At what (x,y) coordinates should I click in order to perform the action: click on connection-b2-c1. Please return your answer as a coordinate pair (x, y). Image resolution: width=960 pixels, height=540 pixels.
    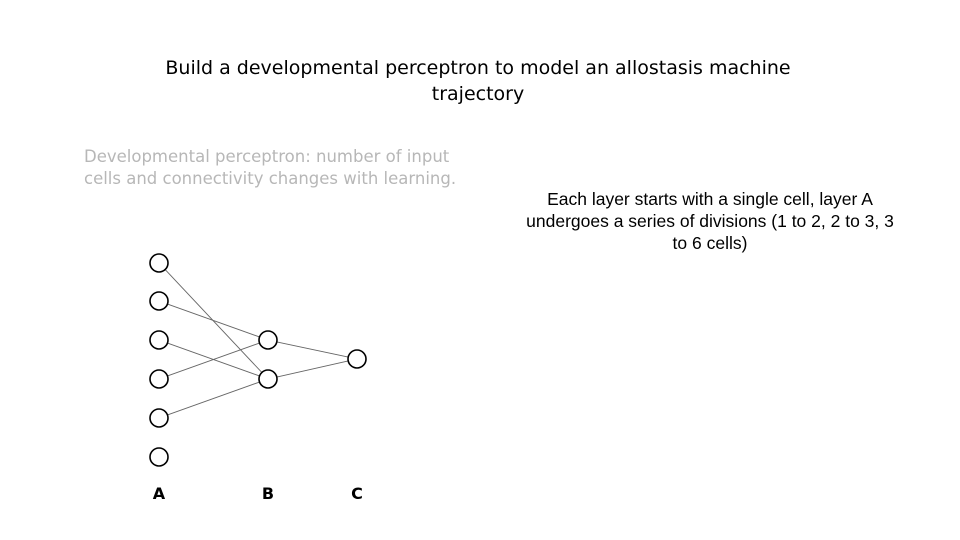
    Looking at the image, I should click on (312, 369).